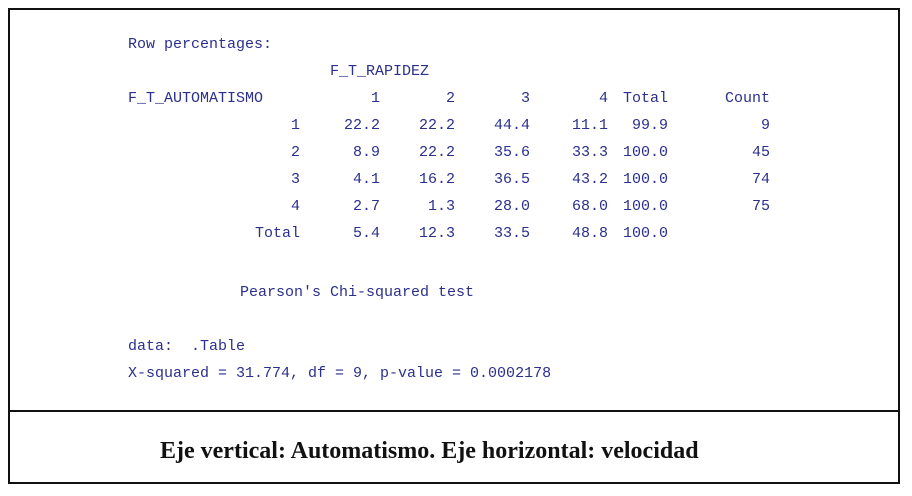 The height and width of the screenshot is (496, 912). Describe the element at coordinates (589, 206) in the screenshot. I see `table-cell: 68.0` at that location.